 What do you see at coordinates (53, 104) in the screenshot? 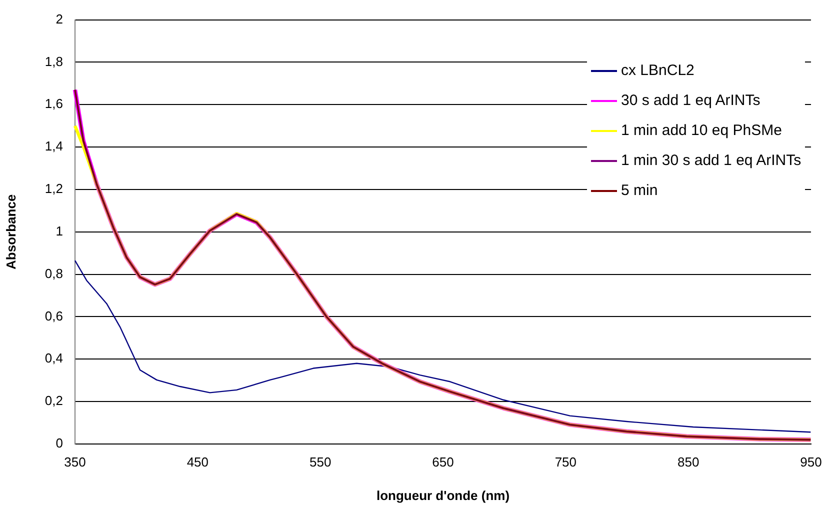
I see `y-tick-label: 1,6` at bounding box center [53, 104].